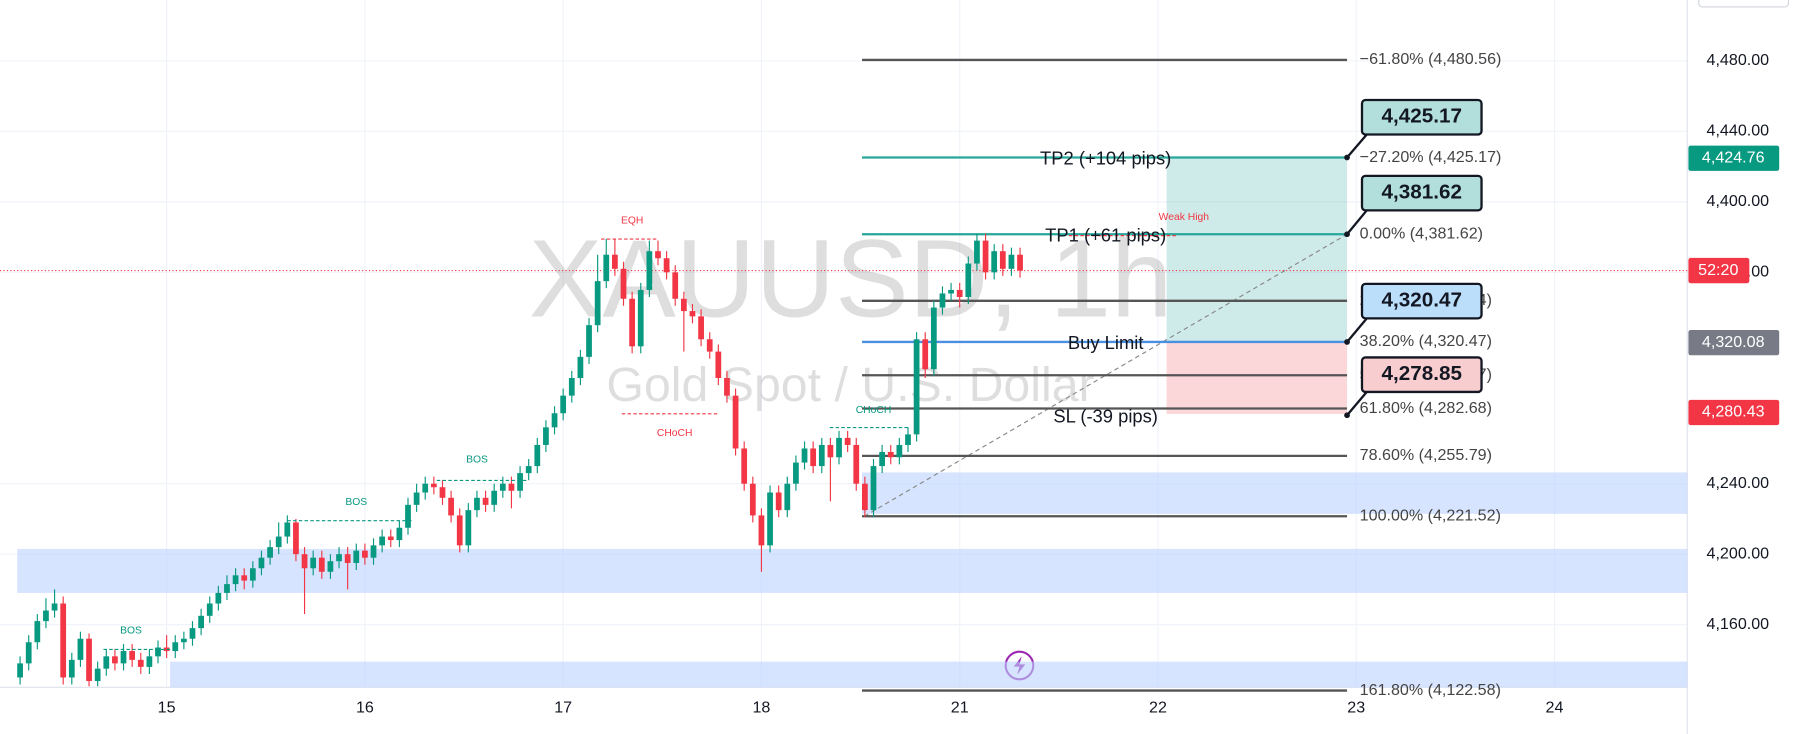 The image size is (1793, 734). Describe the element at coordinates (1733, 412) in the screenshot. I see `price-badge-label: 4,280.43` at that location.